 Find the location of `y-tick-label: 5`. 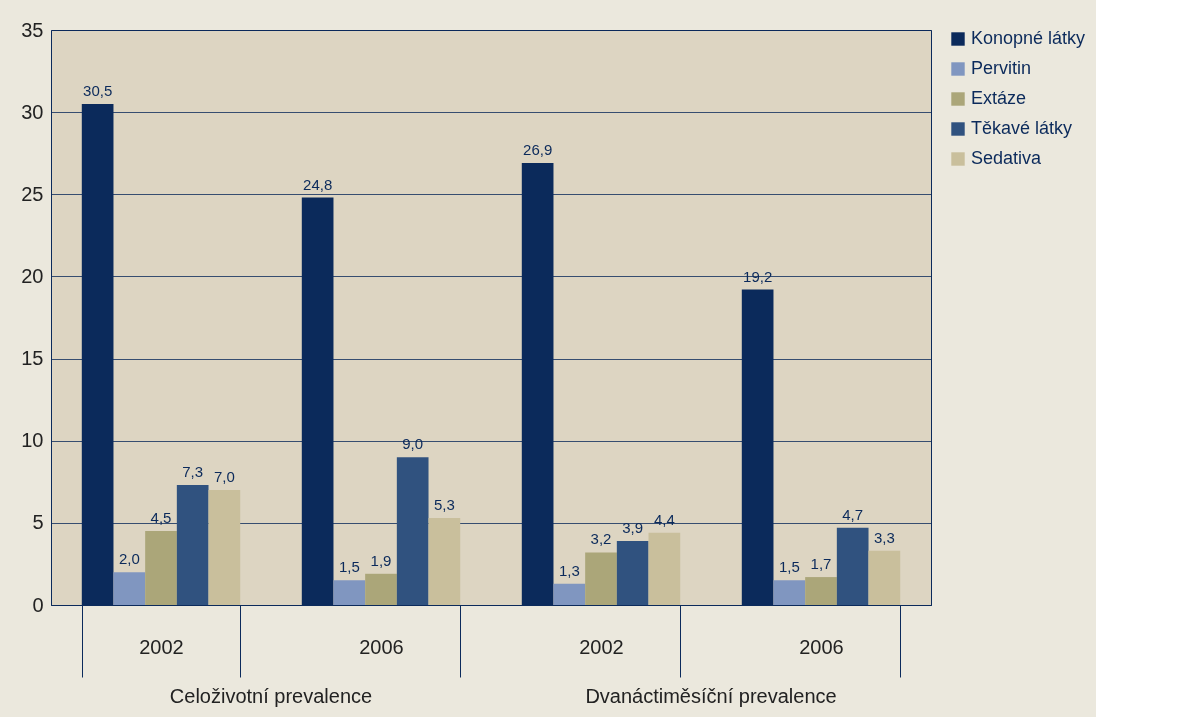

y-tick-label: 5 is located at coordinates (38, 522).